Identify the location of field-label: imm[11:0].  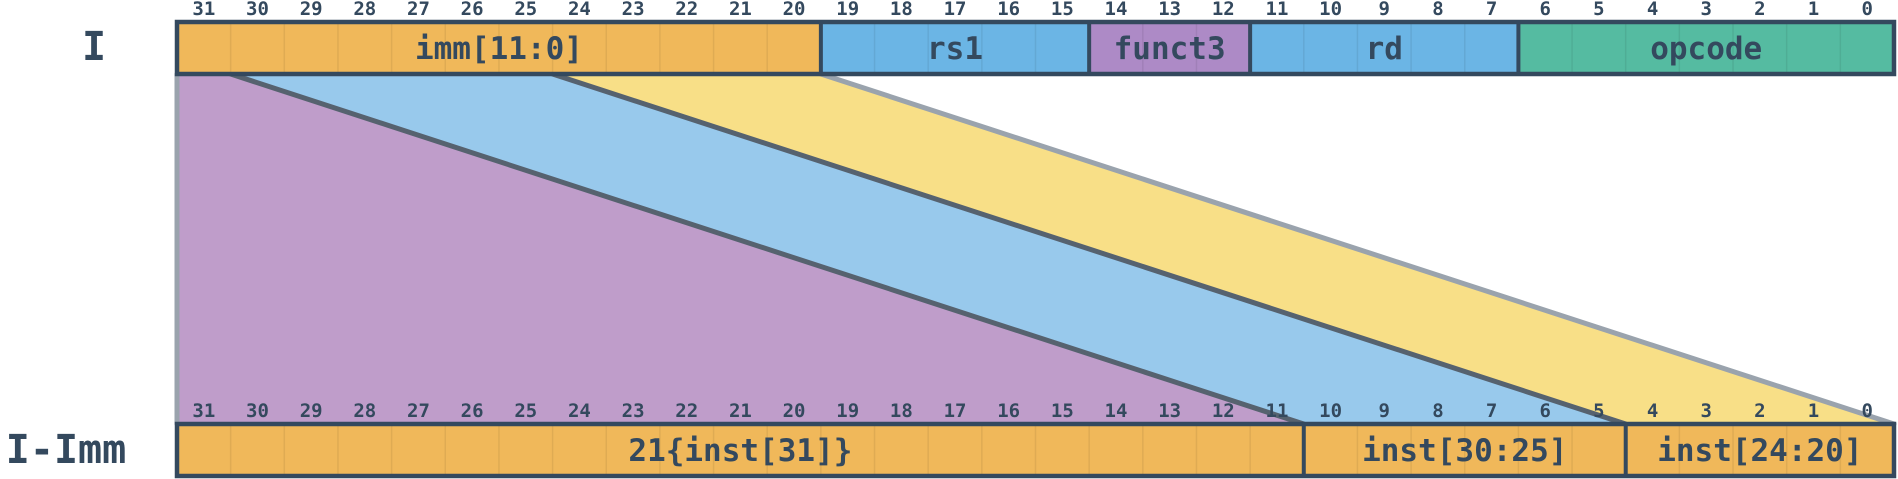
(499, 49).